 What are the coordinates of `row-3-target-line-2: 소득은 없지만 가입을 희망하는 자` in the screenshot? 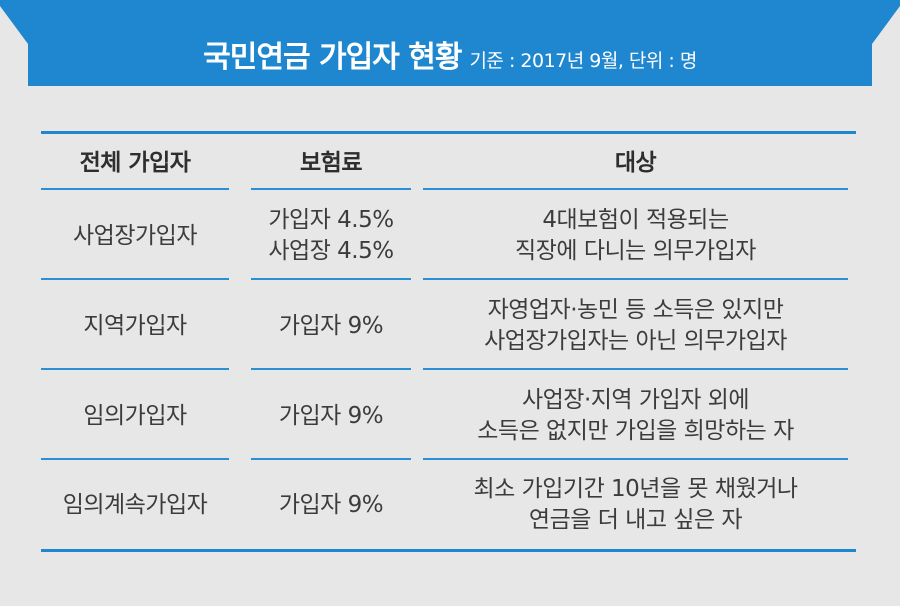 It's located at (635, 431).